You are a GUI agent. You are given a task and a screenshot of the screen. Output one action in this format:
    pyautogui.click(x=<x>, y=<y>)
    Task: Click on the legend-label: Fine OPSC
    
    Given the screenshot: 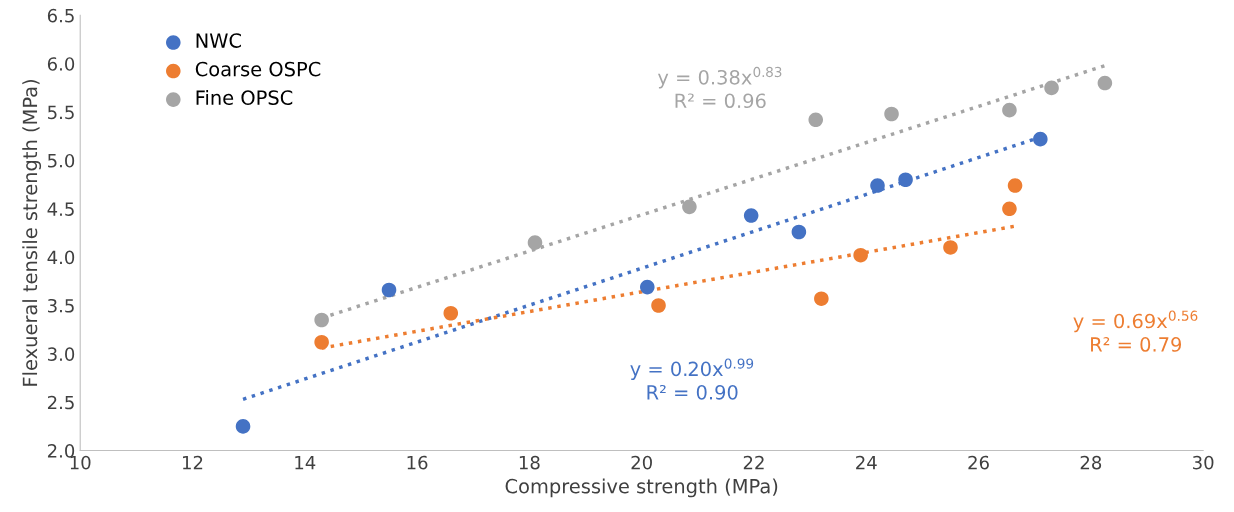 What is the action you would take?
    pyautogui.click(x=244, y=97)
    